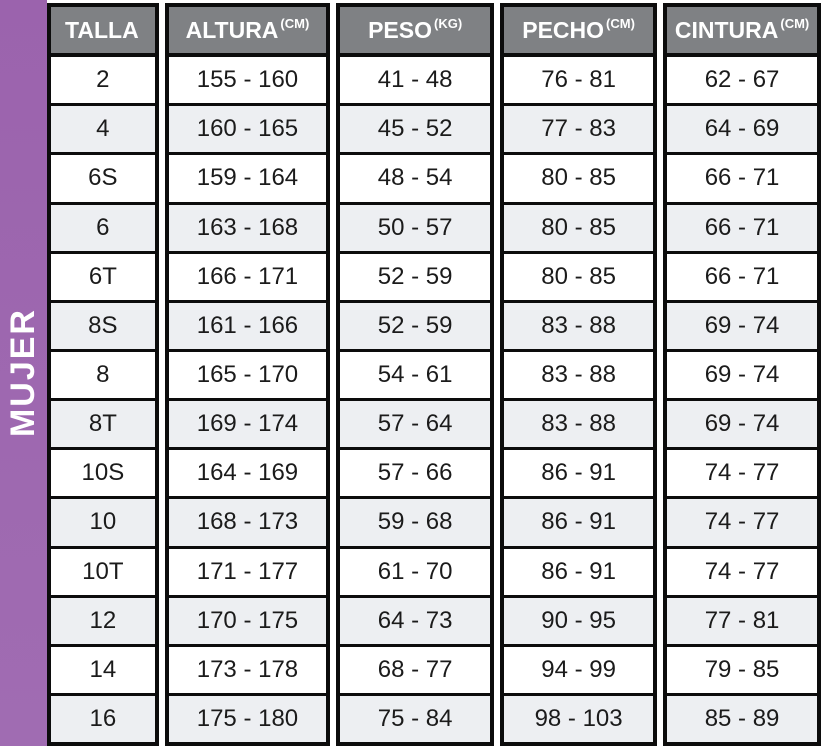  Describe the element at coordinates (742, 671) in the screenshot. I see `value-cell: 79 - 85` at that location.